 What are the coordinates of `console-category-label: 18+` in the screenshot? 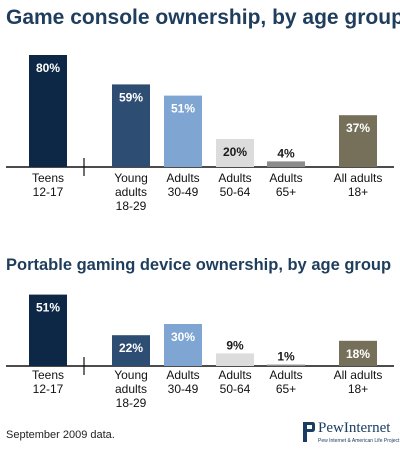 It's located at (358, 192).